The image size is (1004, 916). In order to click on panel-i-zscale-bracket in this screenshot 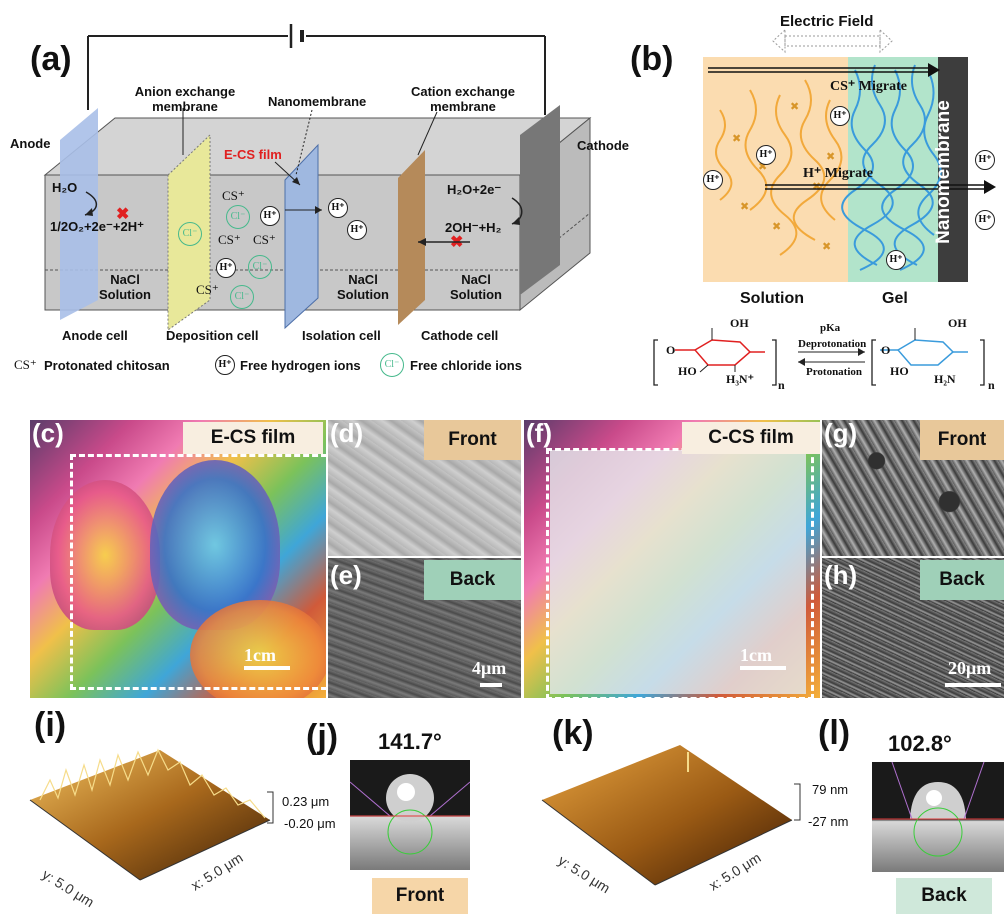, I will do `click(270, 807)`.